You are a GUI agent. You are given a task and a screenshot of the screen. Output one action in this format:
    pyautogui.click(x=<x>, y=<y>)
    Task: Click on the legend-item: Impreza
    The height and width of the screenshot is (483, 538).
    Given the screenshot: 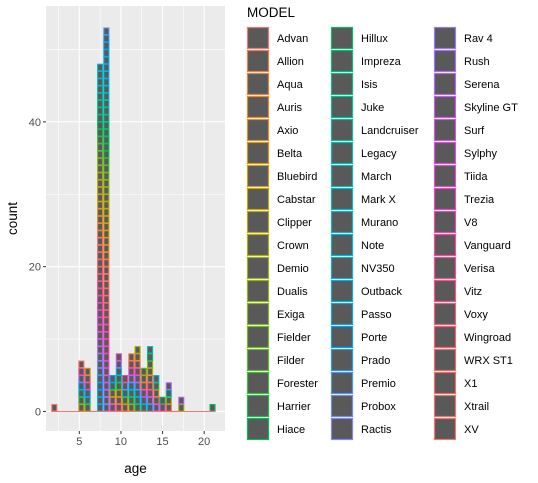 What is the action you would take?
    pyautogui.click(x=366, y=61)
    